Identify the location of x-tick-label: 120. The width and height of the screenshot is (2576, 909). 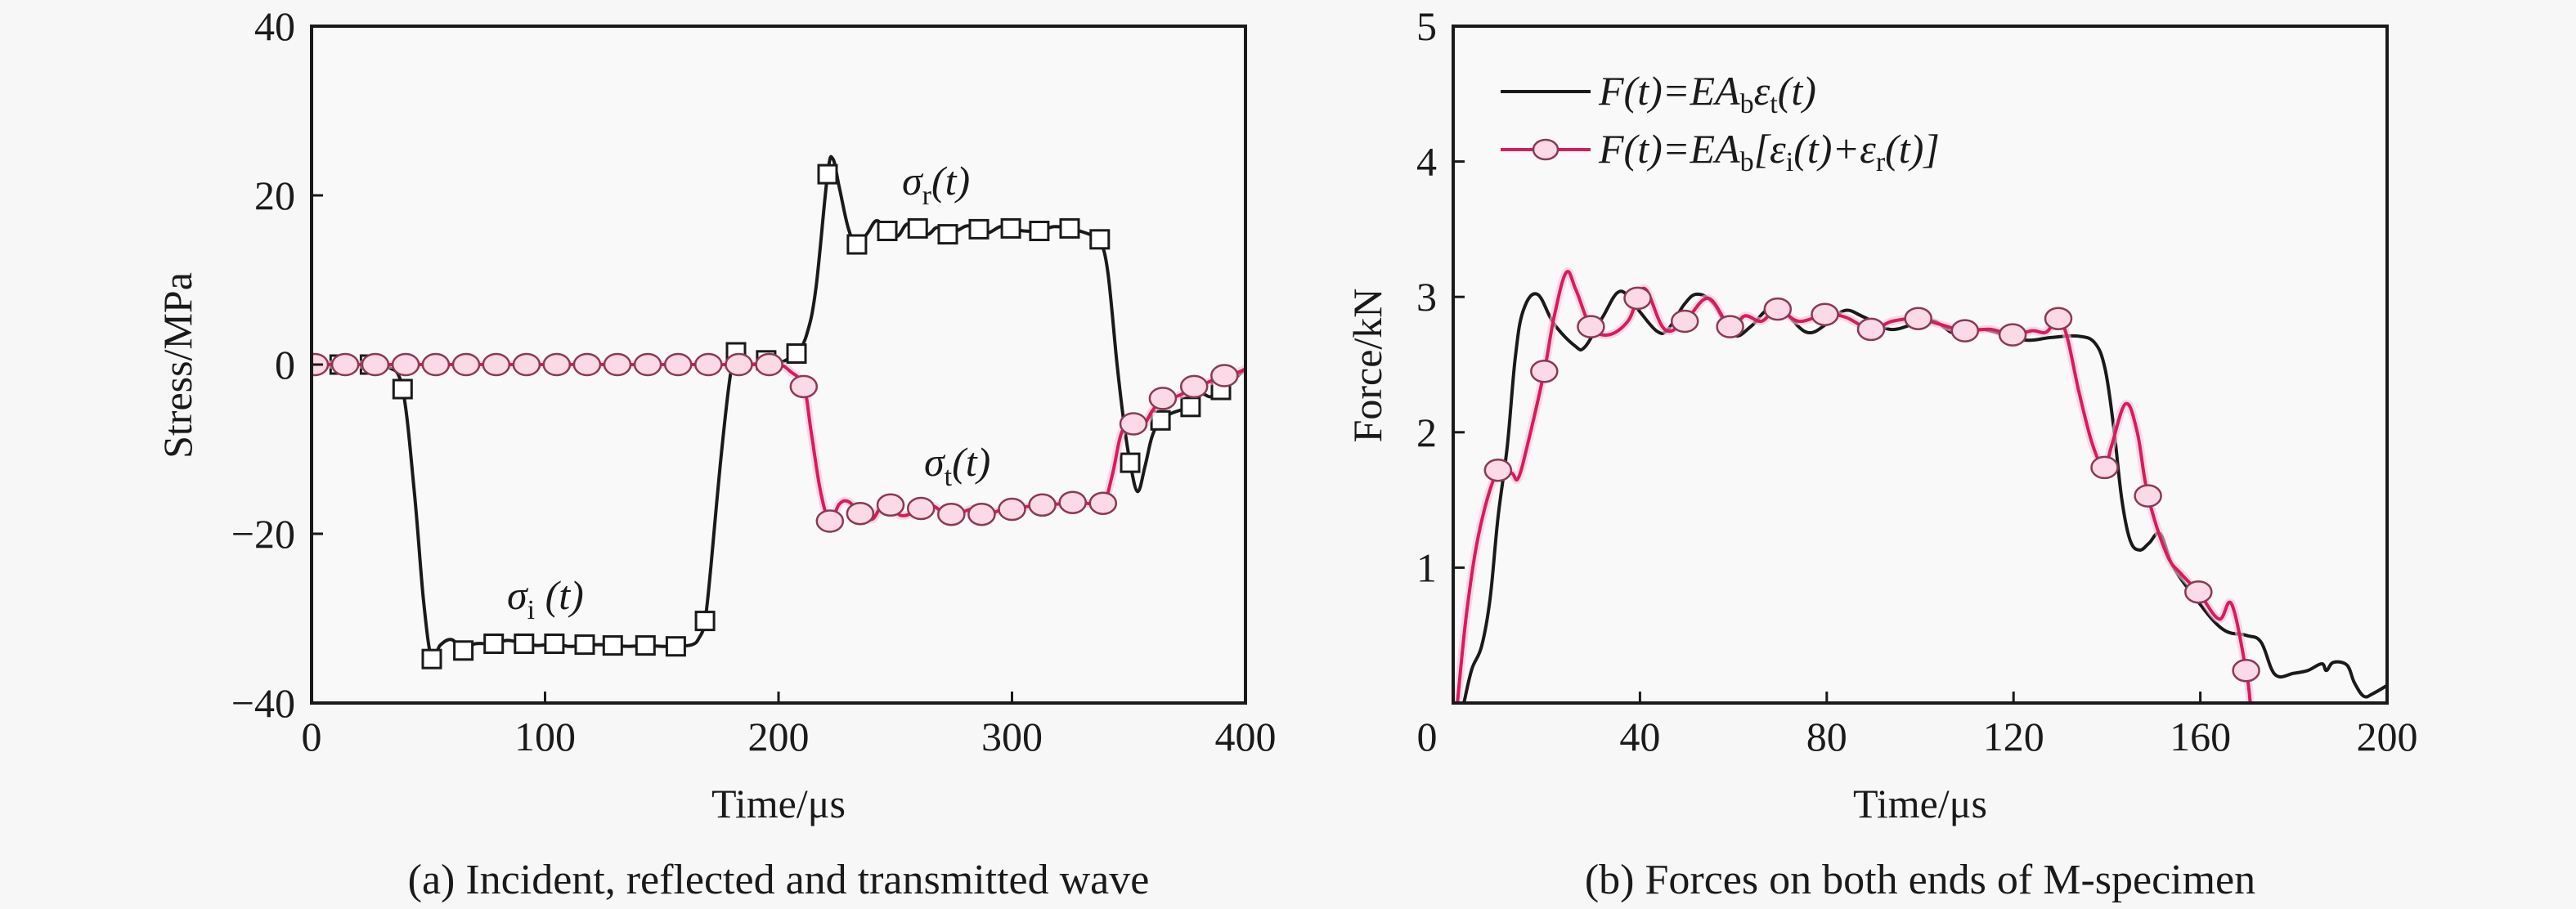
(2013, 736).